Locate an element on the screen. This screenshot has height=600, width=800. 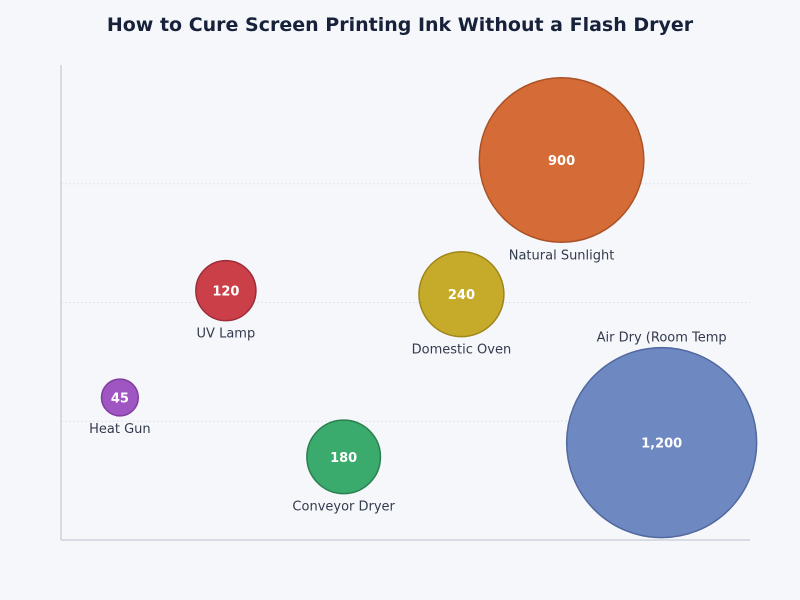
bubble-value-label: 45 is located at coordinates (120, 399).